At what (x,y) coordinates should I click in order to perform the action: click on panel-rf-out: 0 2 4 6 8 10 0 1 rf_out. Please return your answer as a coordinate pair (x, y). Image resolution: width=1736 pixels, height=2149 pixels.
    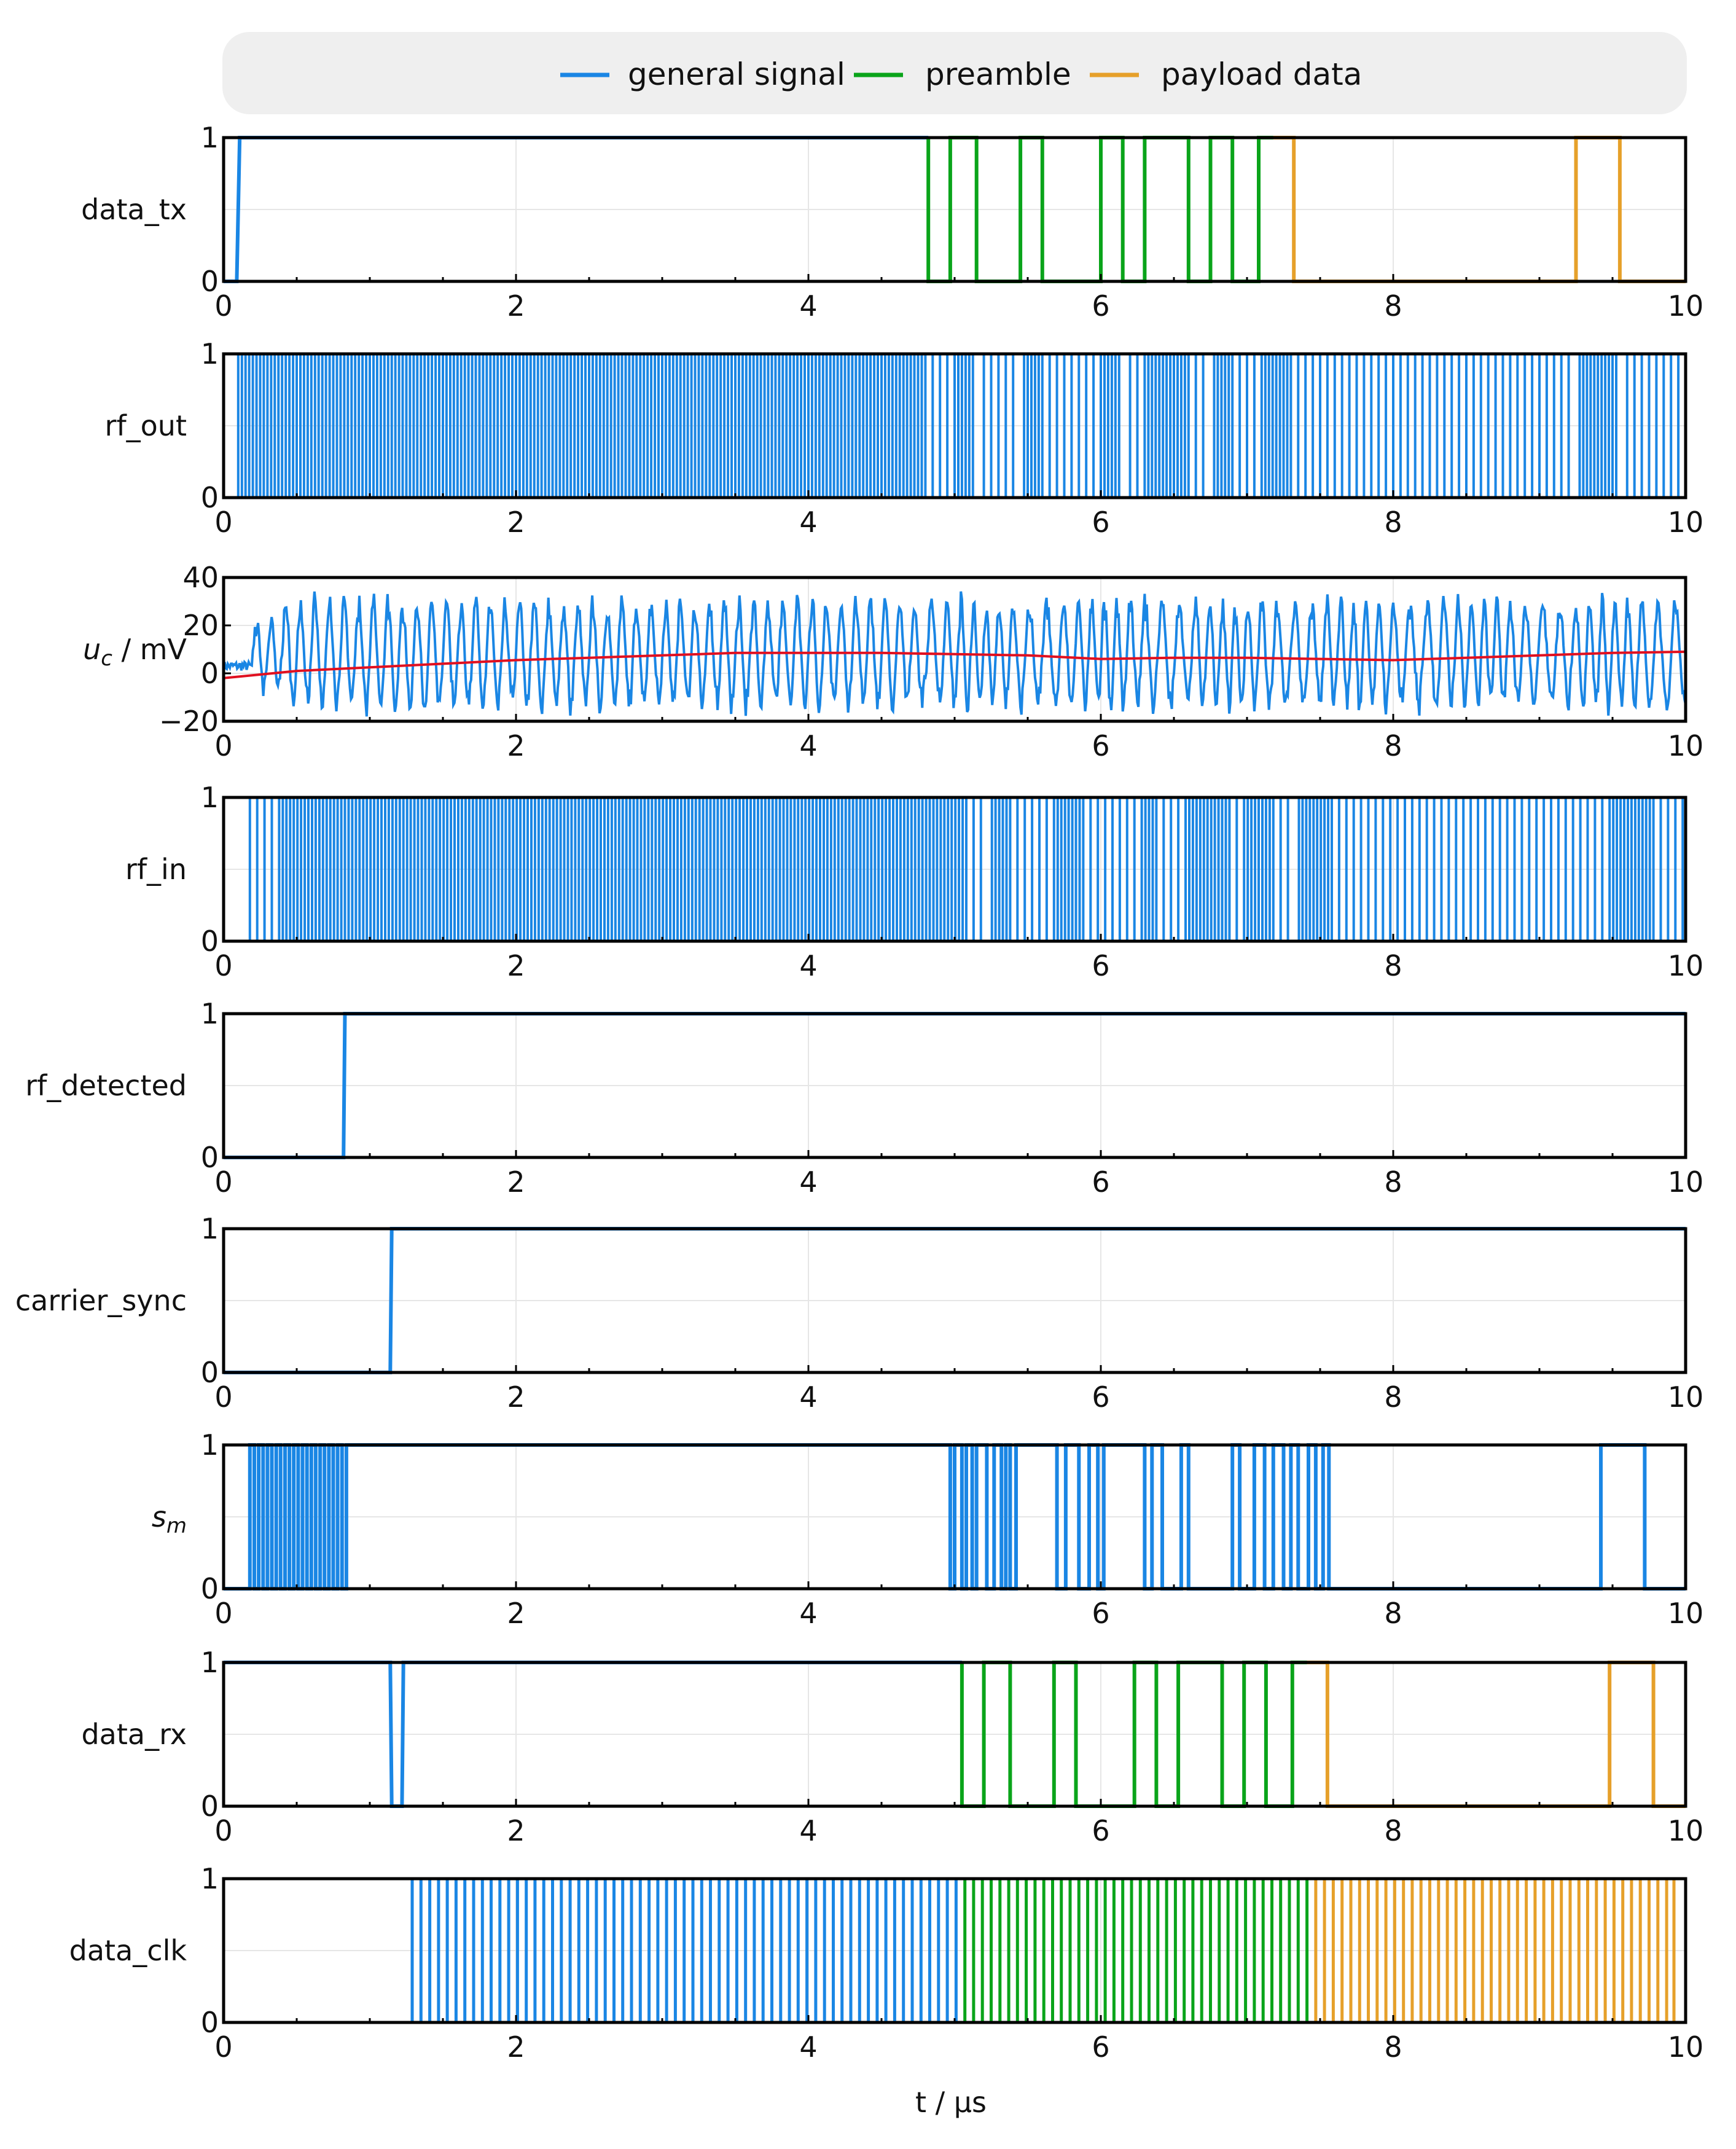
    Looking at the image, I should click on (904, 438).